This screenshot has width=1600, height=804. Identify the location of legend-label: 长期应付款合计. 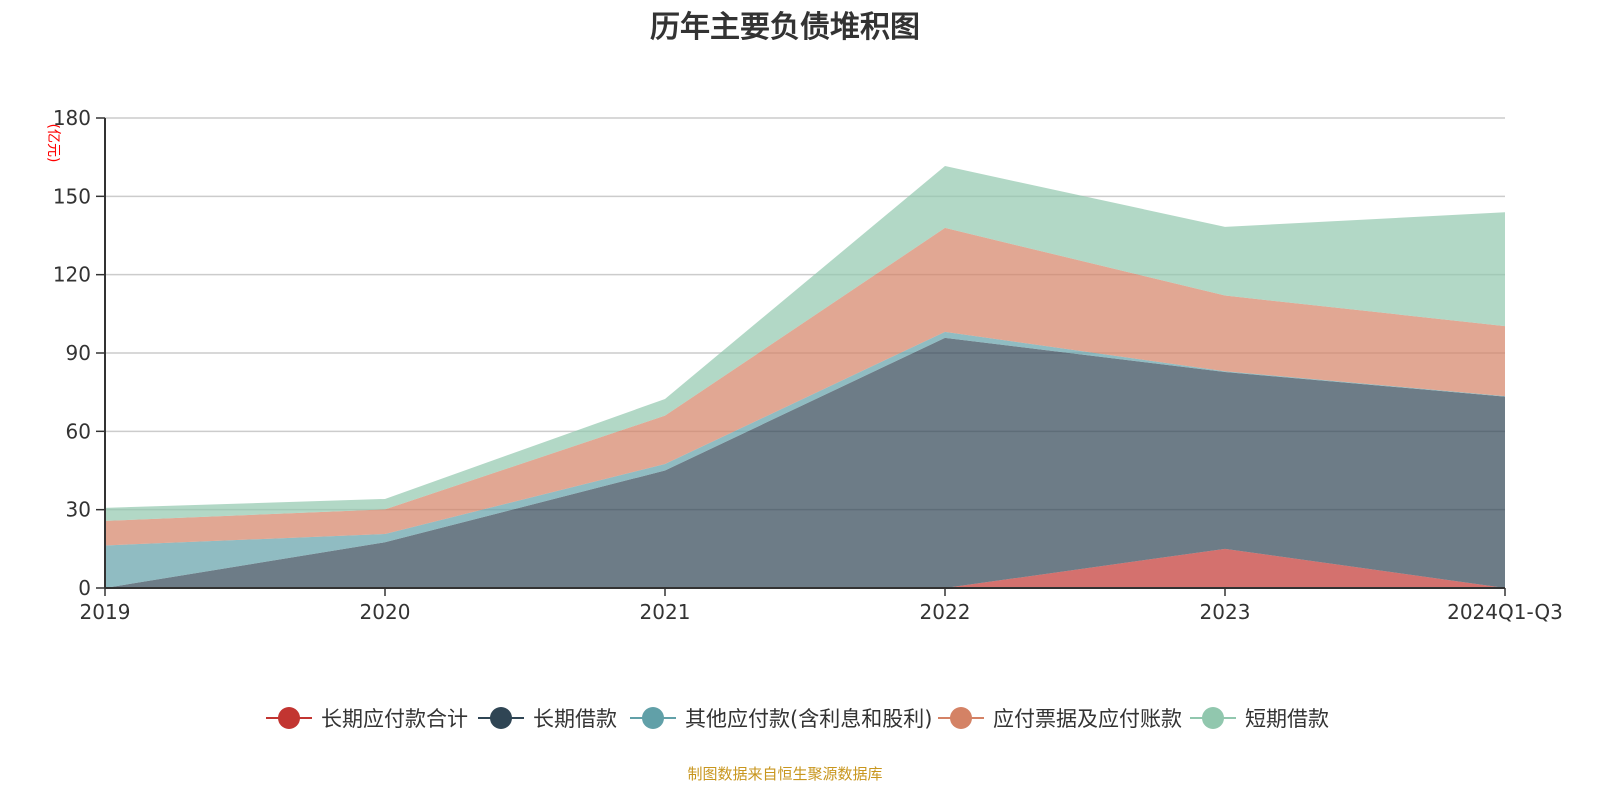
(394, 719).